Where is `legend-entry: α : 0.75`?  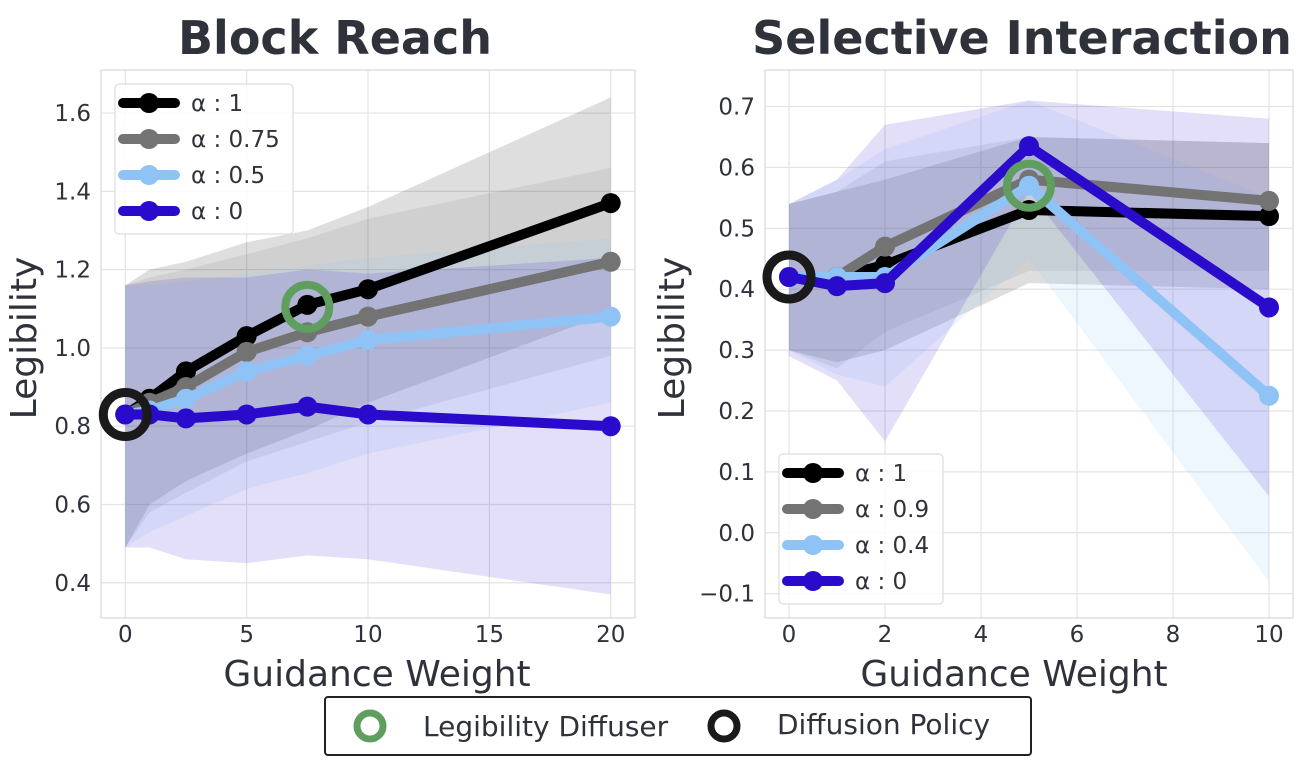
legend-entry: α : 0.75 is located at coordinates (235, 140).